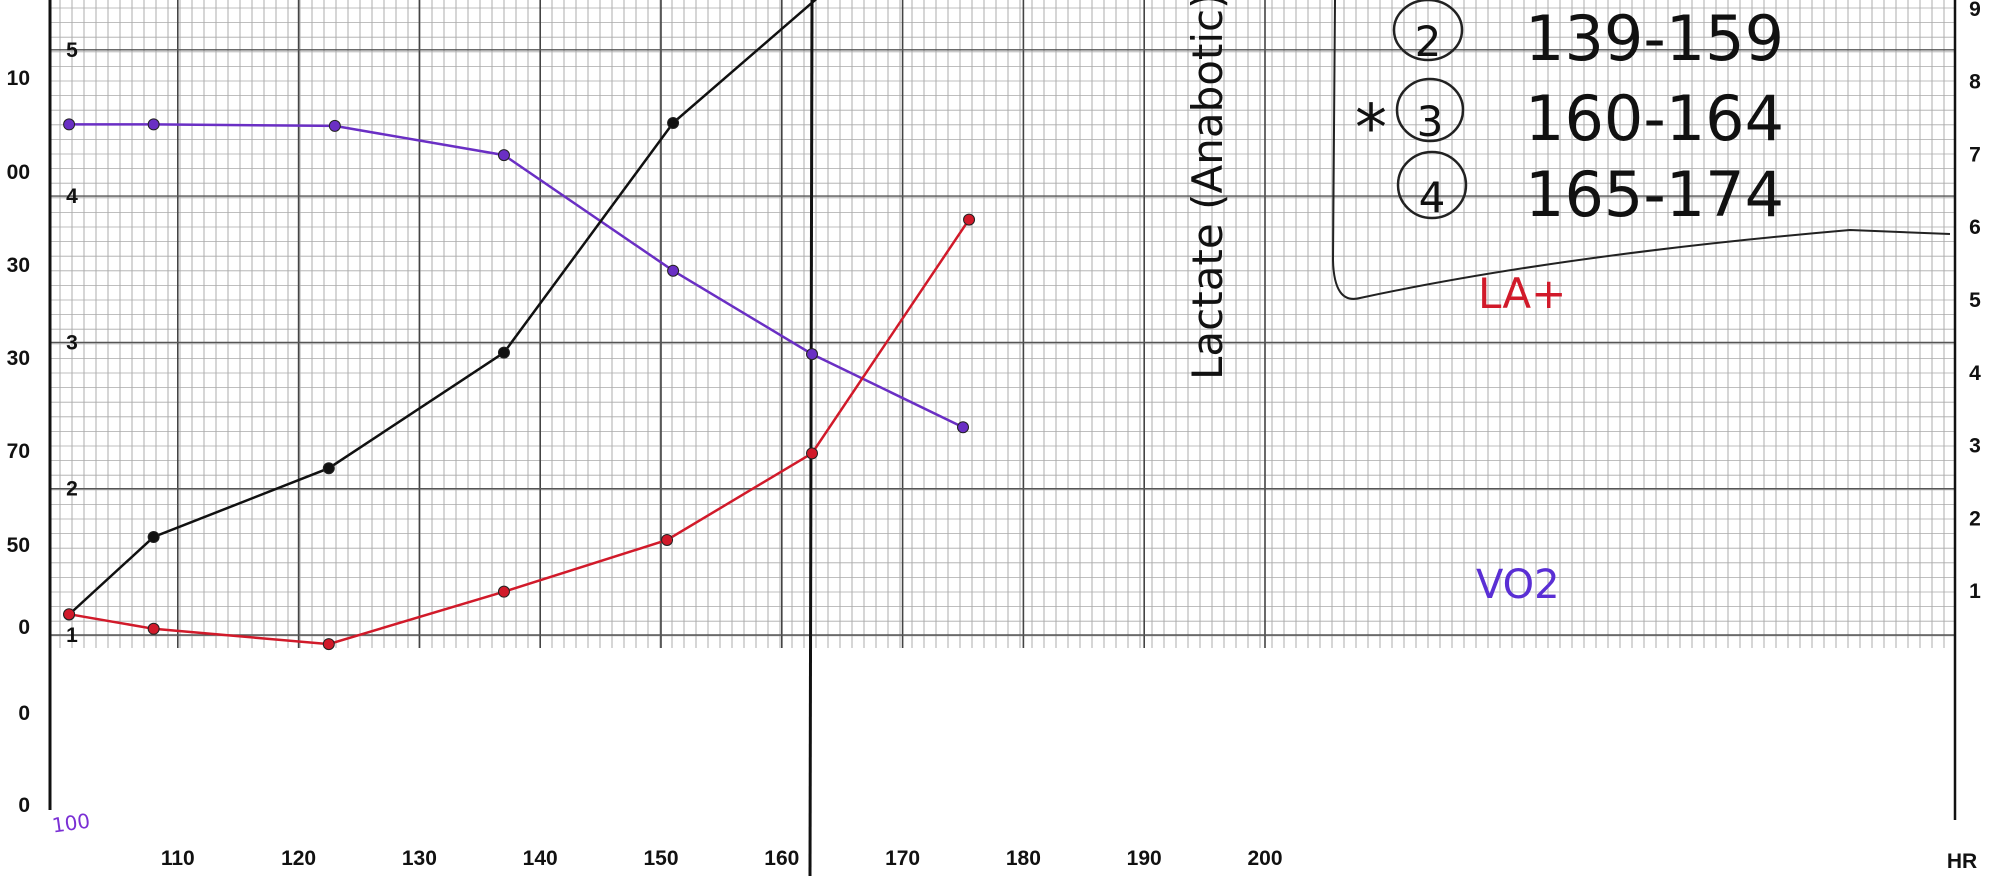  Describe the element at coordinates (781, 858) in the screenshot. I see `x-tick-label: 160` at that location.